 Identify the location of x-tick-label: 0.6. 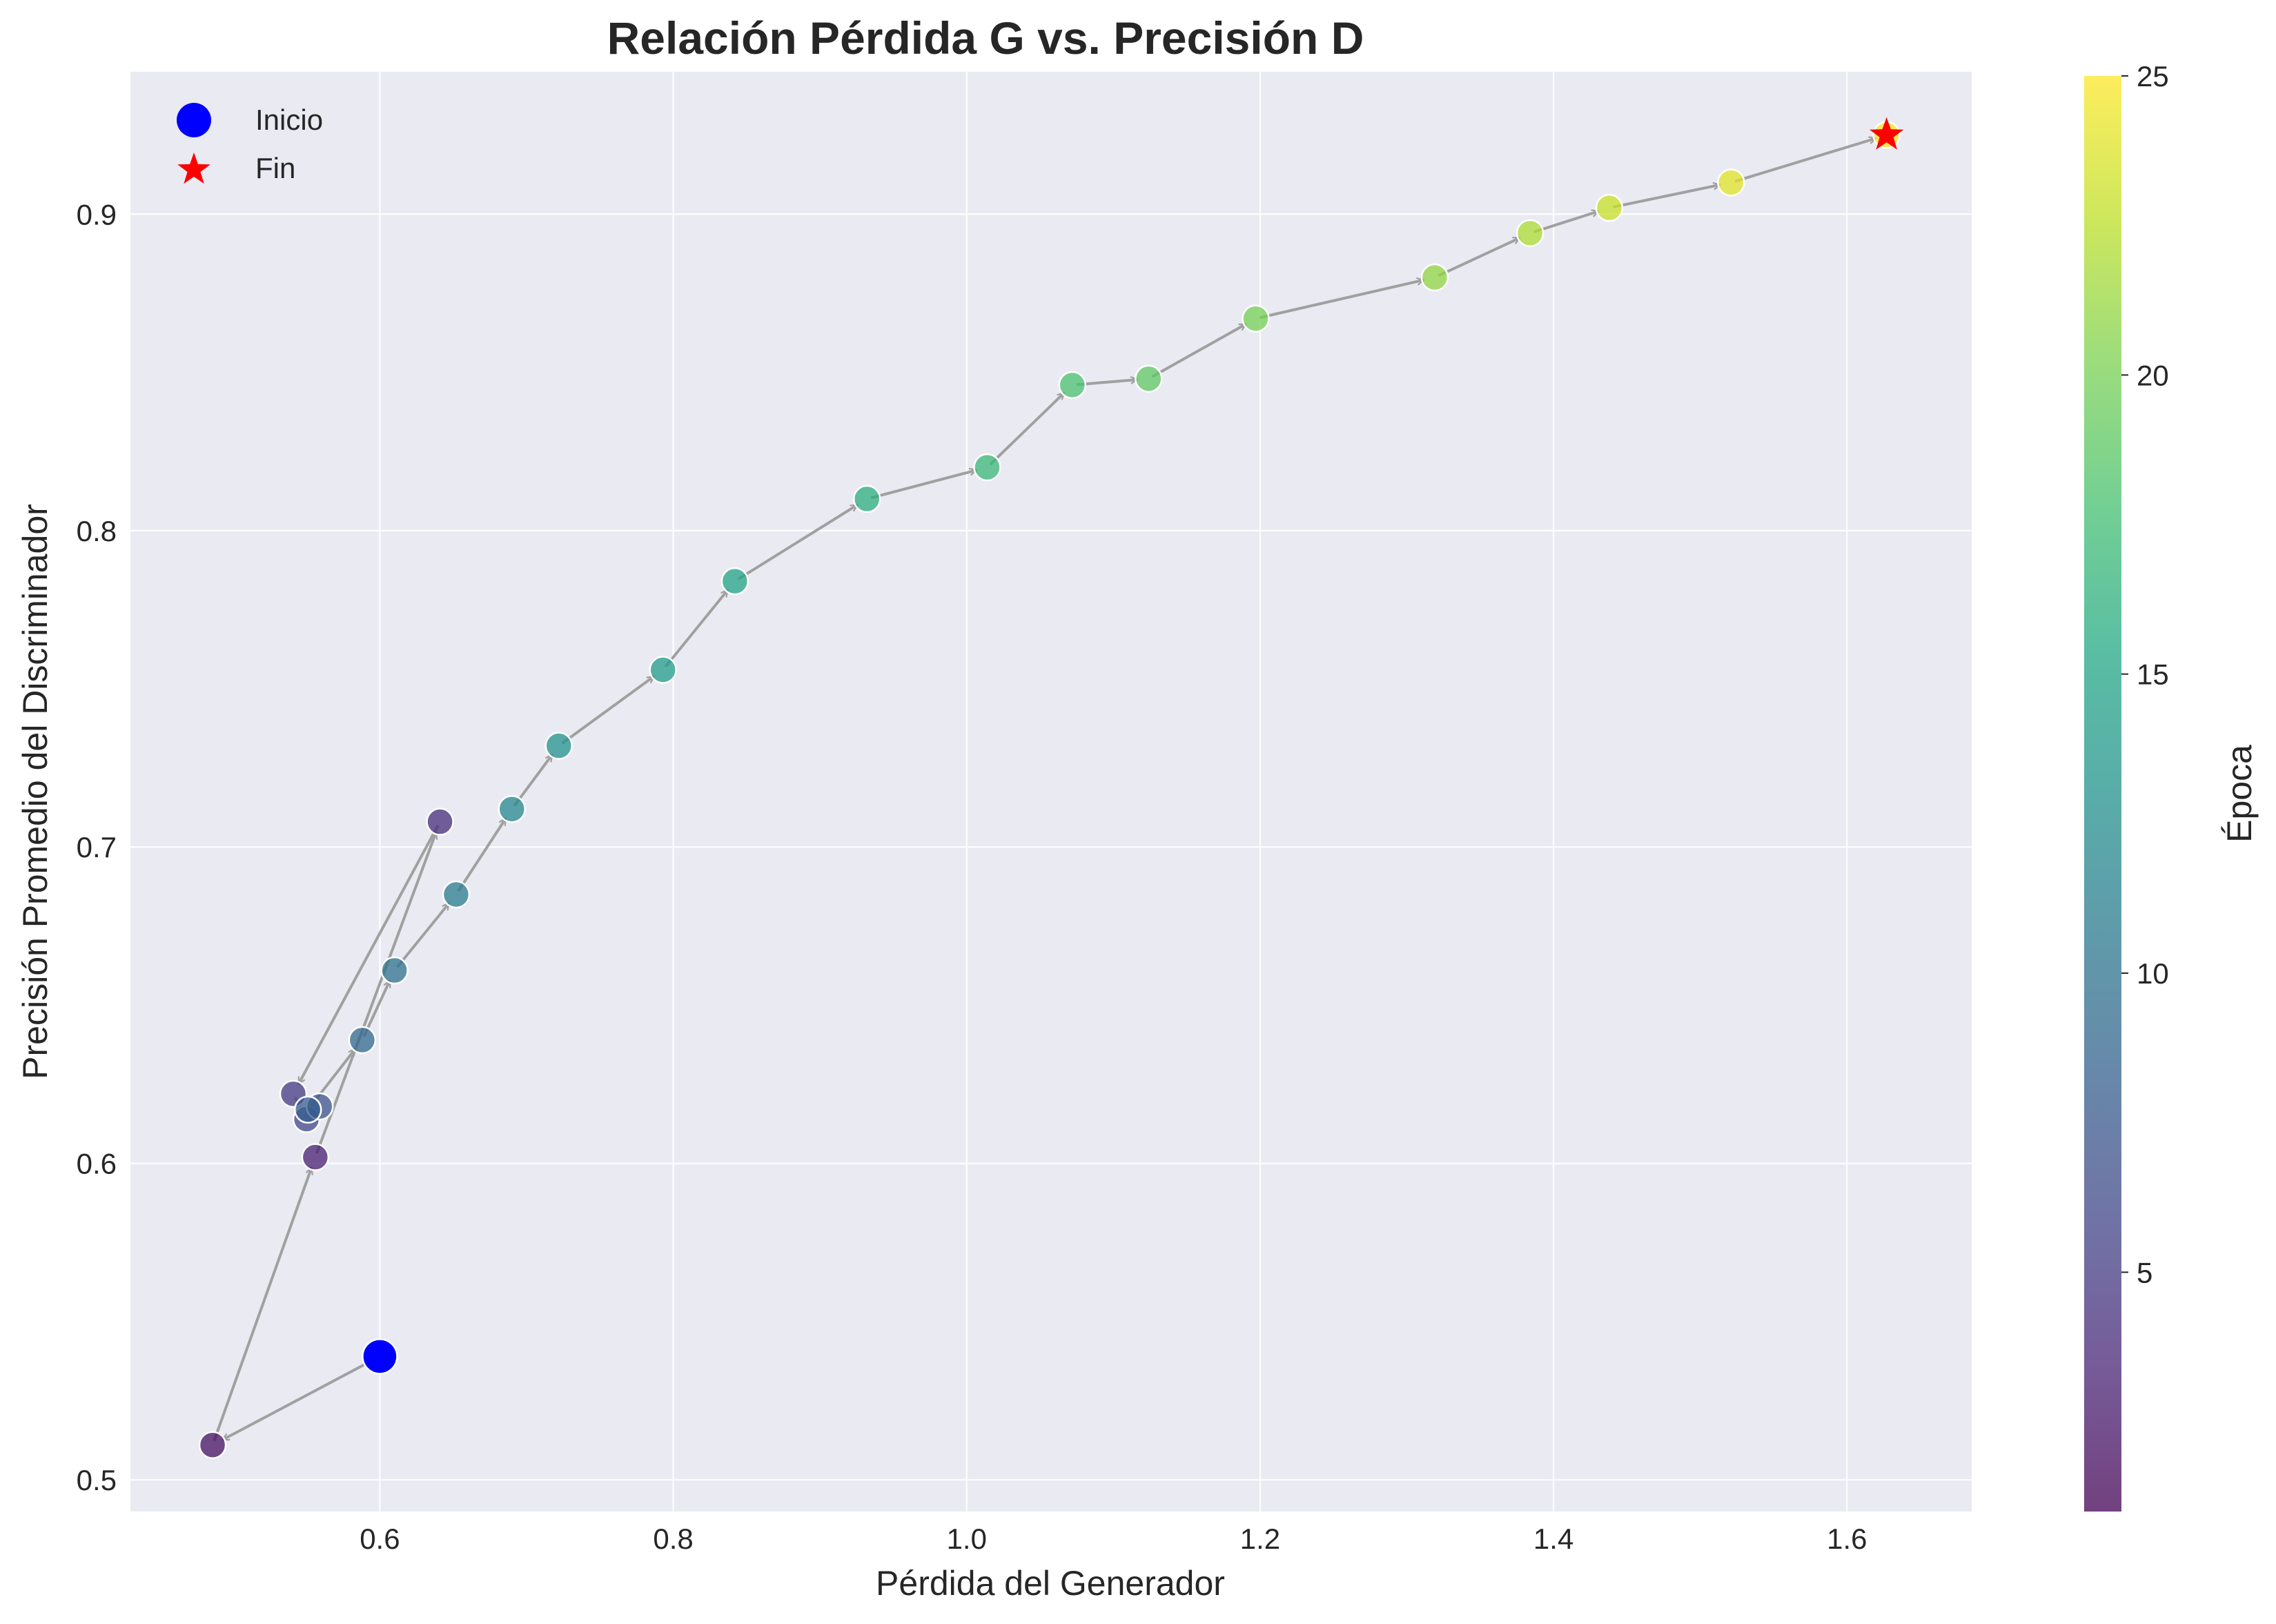
(380, 1539).